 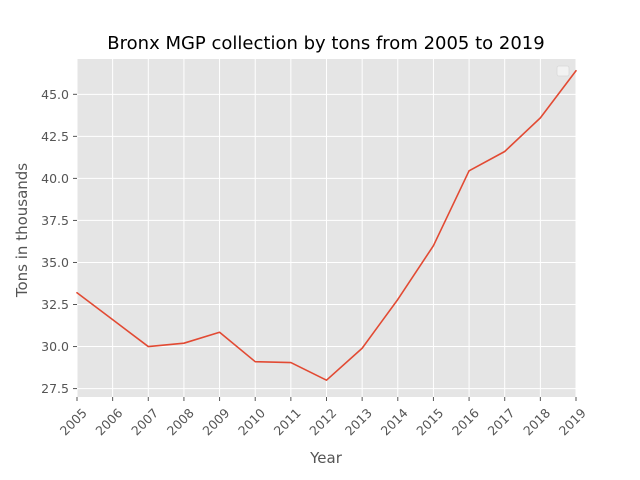 I want to click on y-tick-label: 35.0, so click(x=55, y=262).